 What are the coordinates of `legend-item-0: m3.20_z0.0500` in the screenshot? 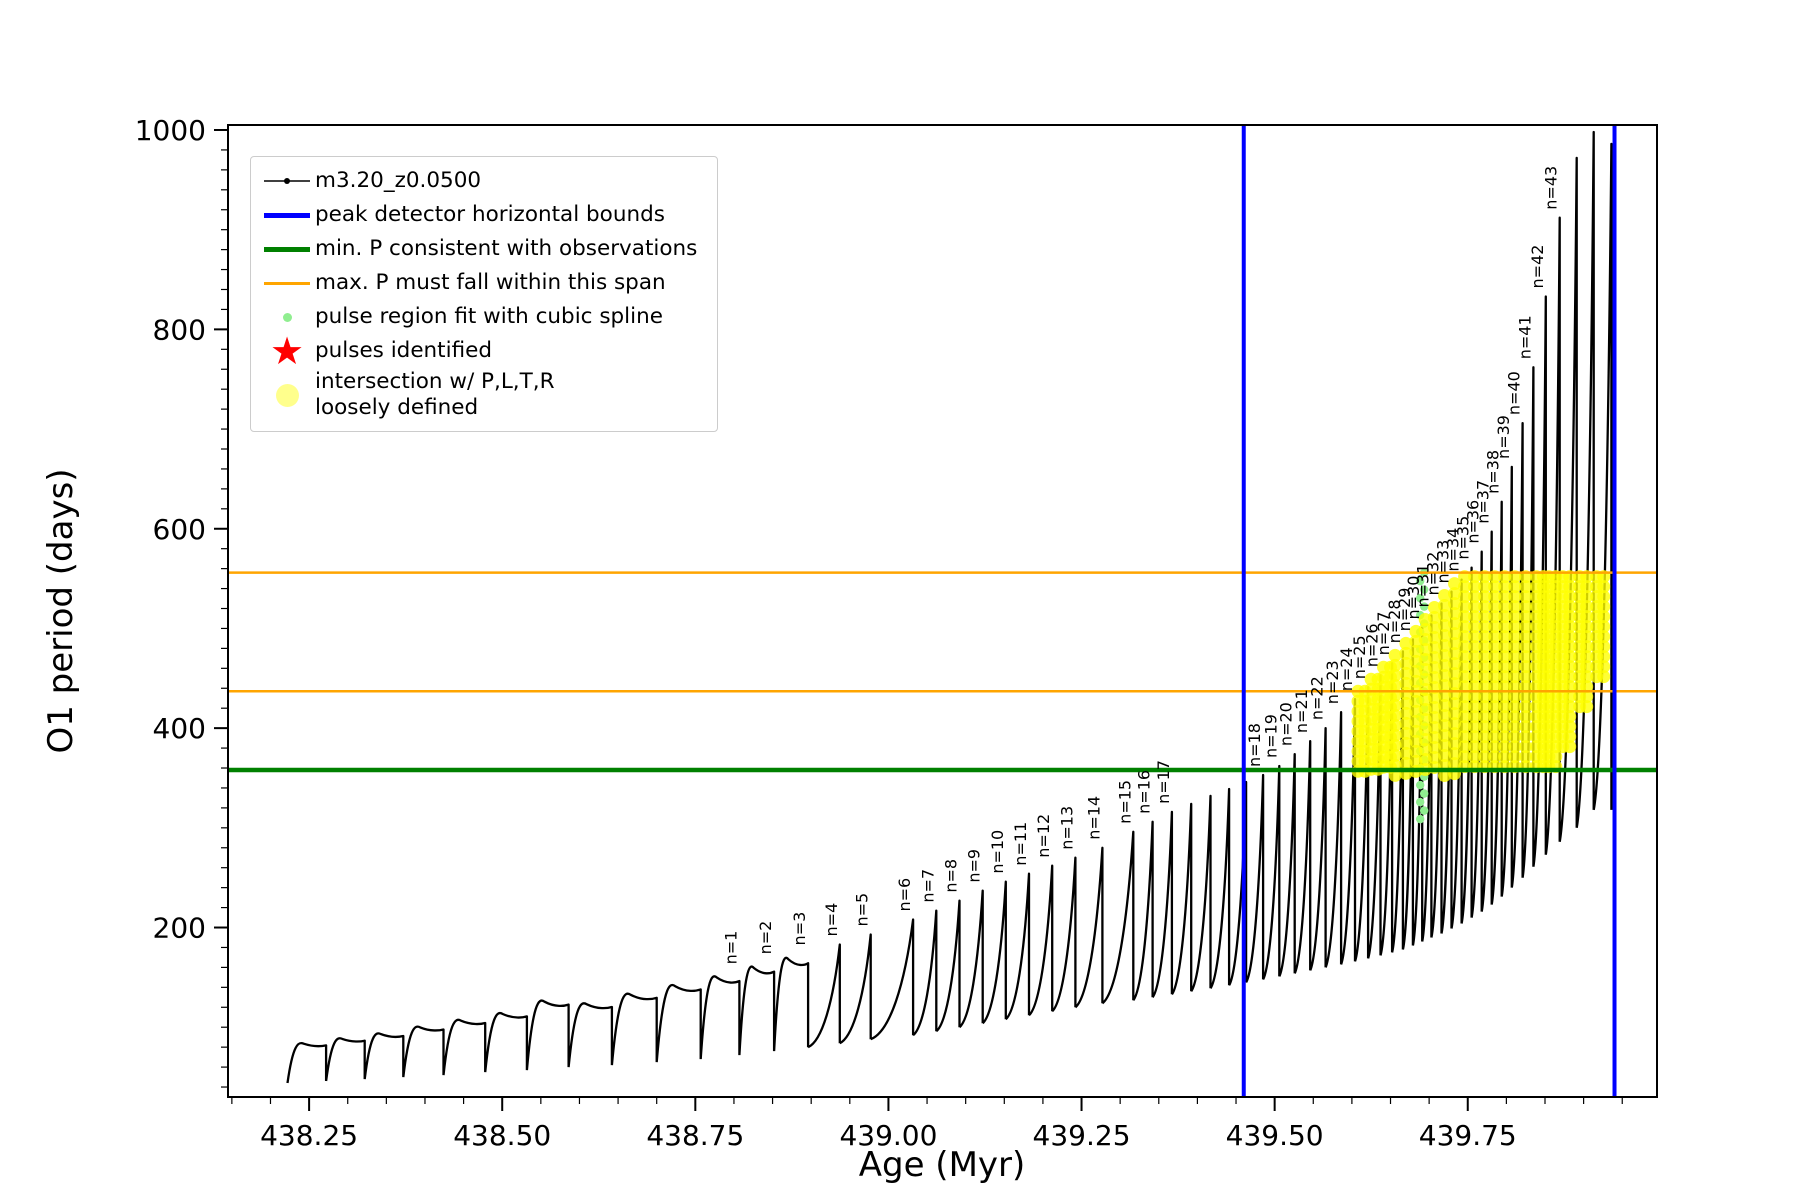 It's located at (478, 181).